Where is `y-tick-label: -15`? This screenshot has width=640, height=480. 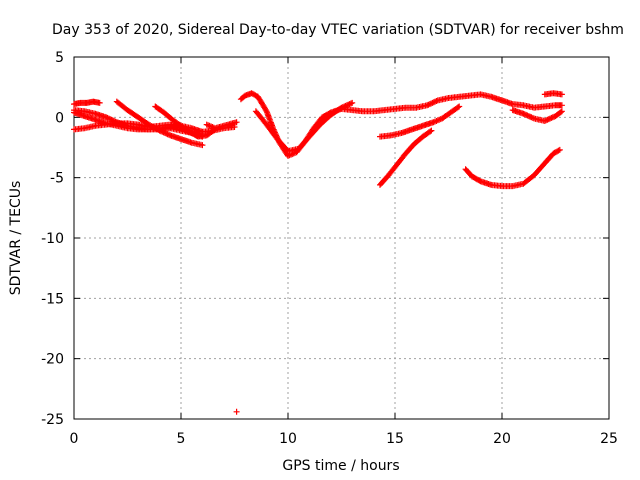 y-tick-label: -15 is located at coordinates (52, 299).